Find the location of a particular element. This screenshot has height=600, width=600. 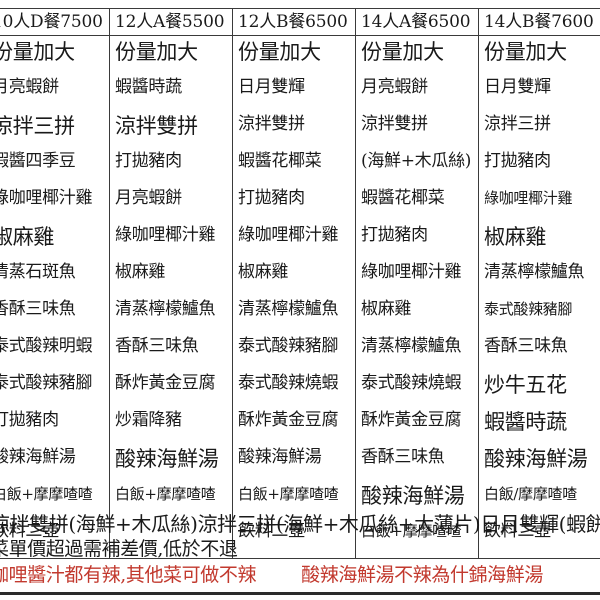

header-cell-col1: 10人D餐7500 is located at coordinates (55, 22).